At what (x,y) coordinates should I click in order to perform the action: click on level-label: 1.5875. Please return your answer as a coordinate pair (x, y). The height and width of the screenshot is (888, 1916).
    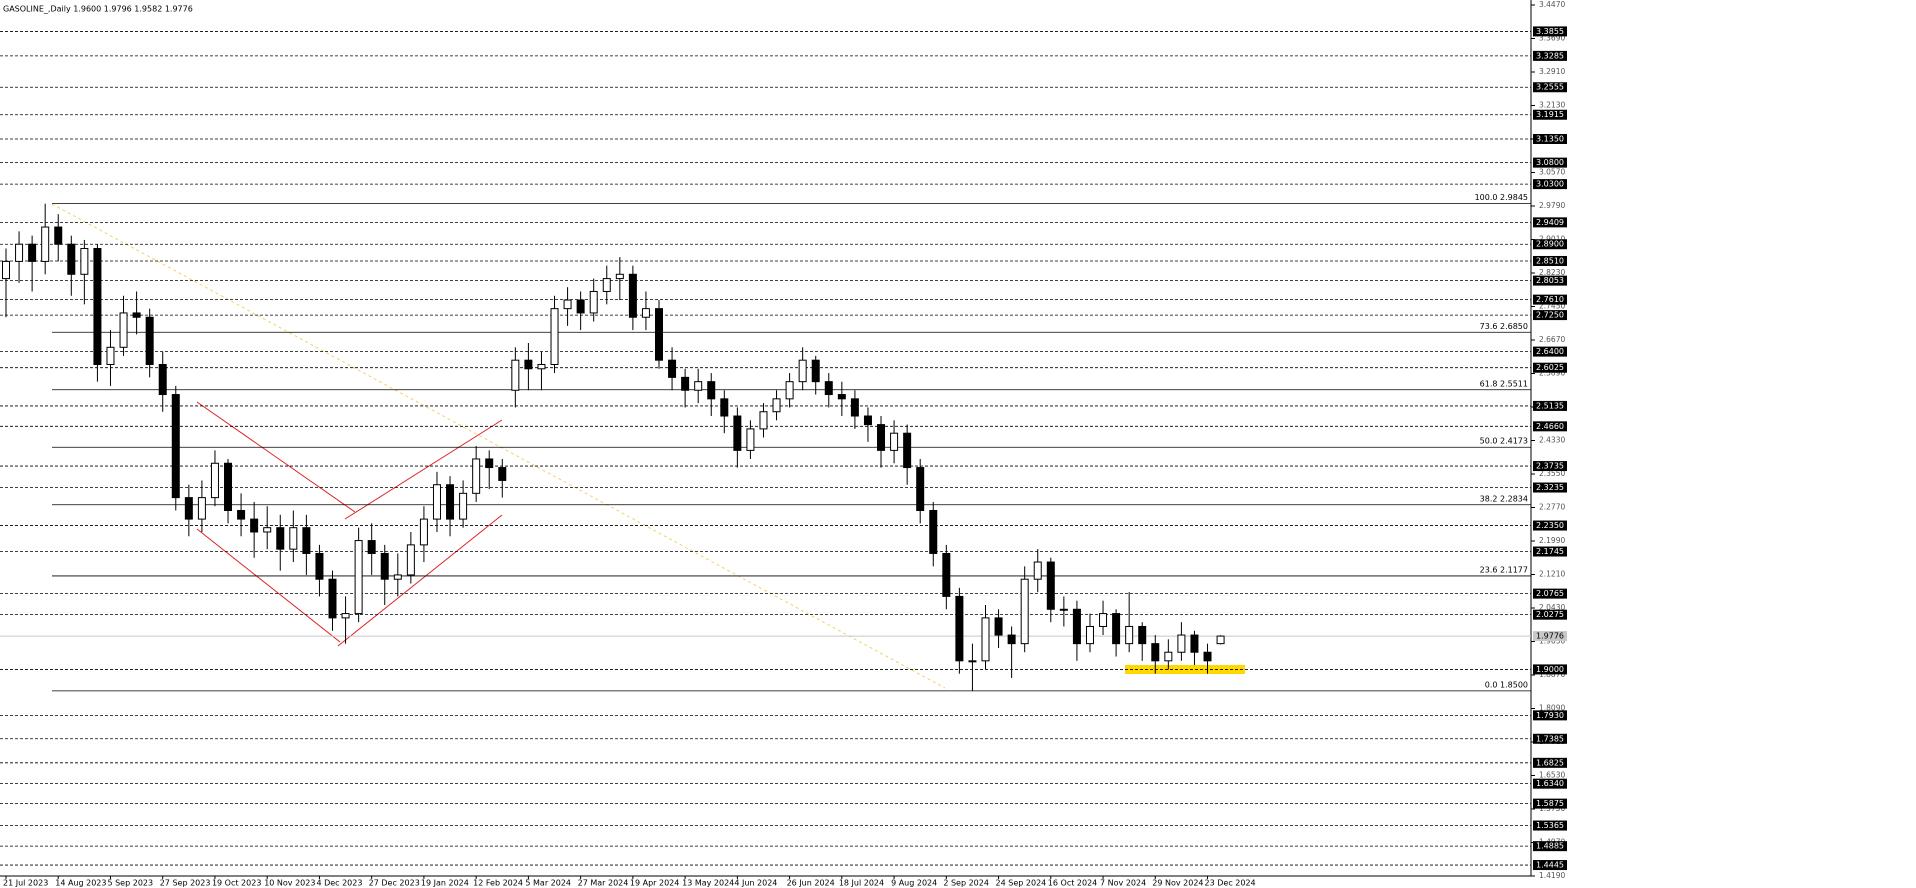
    Looking at the image, I should click on (1550, 803).